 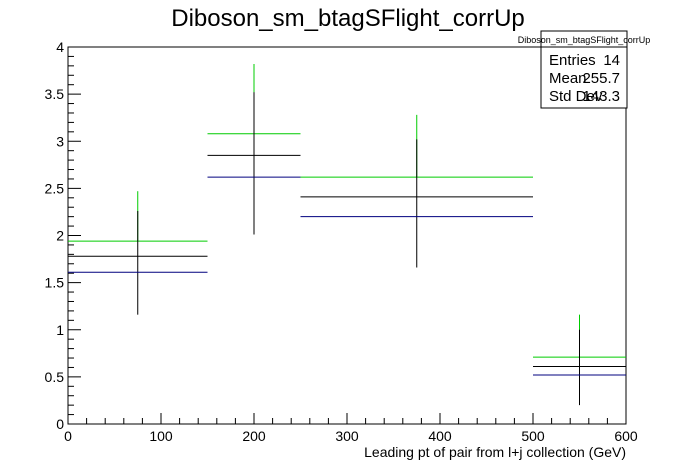 I want to click on stats-box-title: Diboson_sm_btagSFlight_corrUp, so click(x=584, y=40).